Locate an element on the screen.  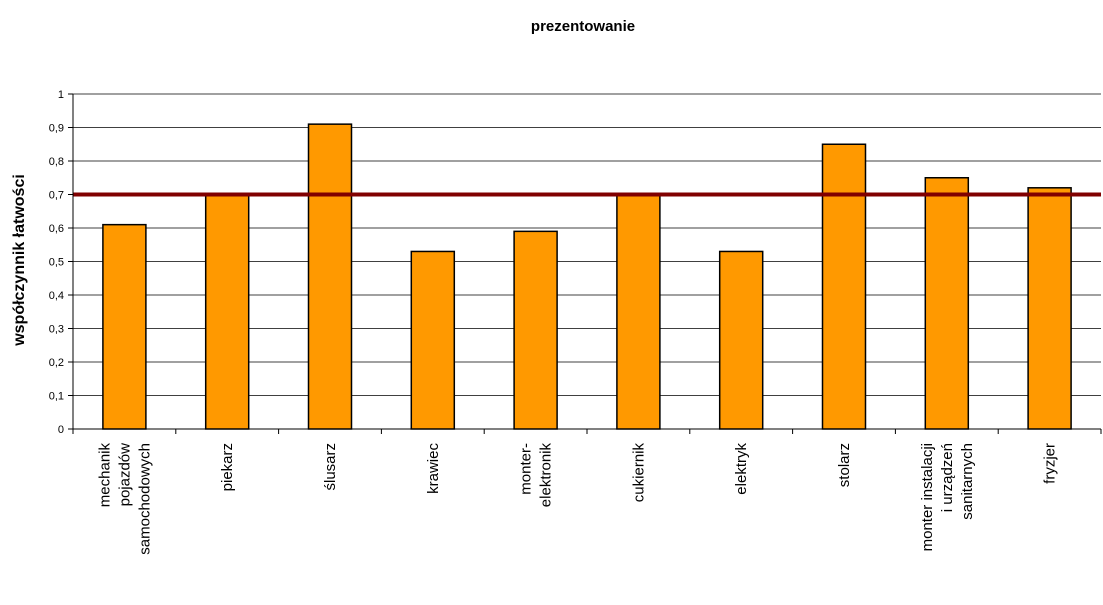
x-category-label: samochodowych is located at coordinates (144, 499).